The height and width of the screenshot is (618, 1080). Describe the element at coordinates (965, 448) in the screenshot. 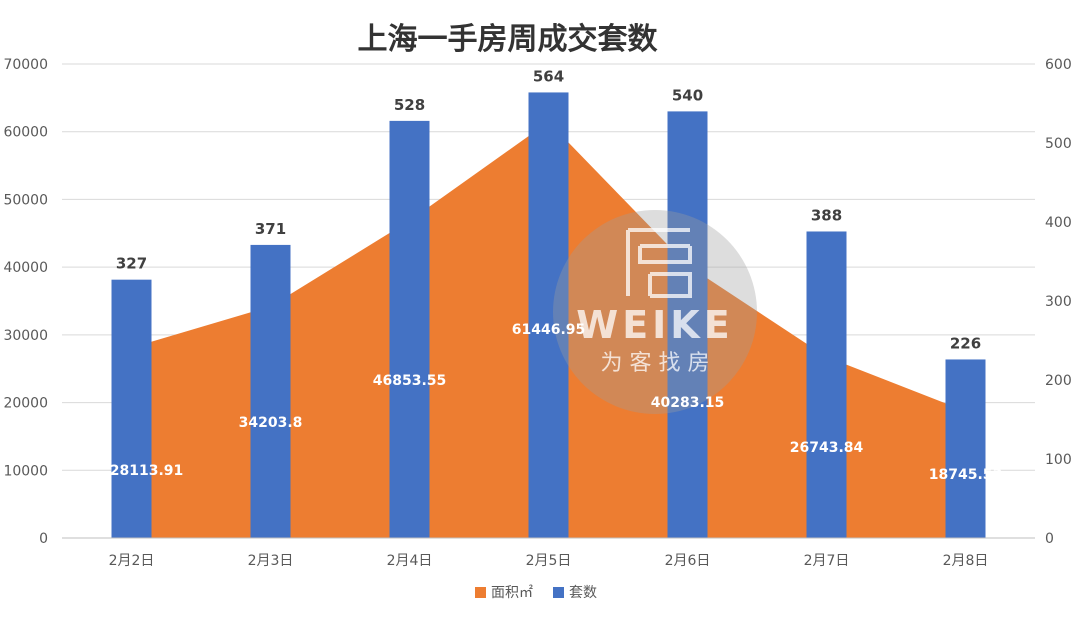

I see `bar-2月8日` at that location.